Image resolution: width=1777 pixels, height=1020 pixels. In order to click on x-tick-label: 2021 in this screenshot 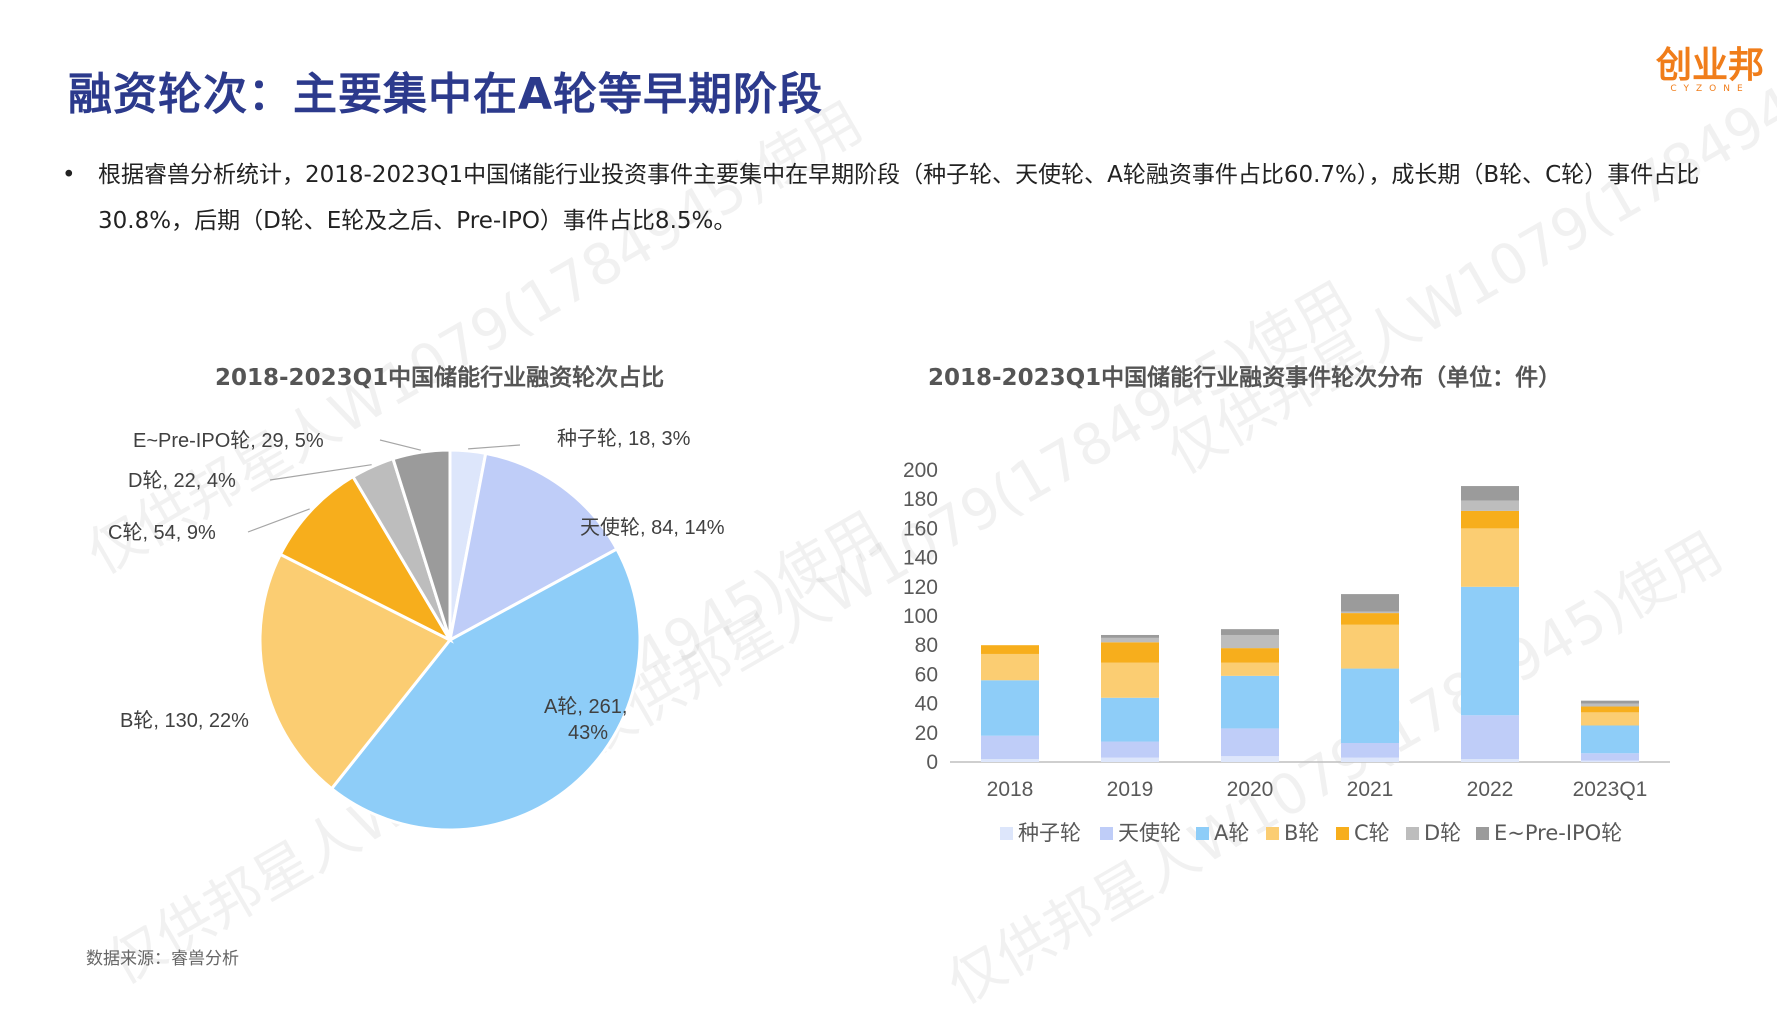, I will do `click(1370, 789)`.